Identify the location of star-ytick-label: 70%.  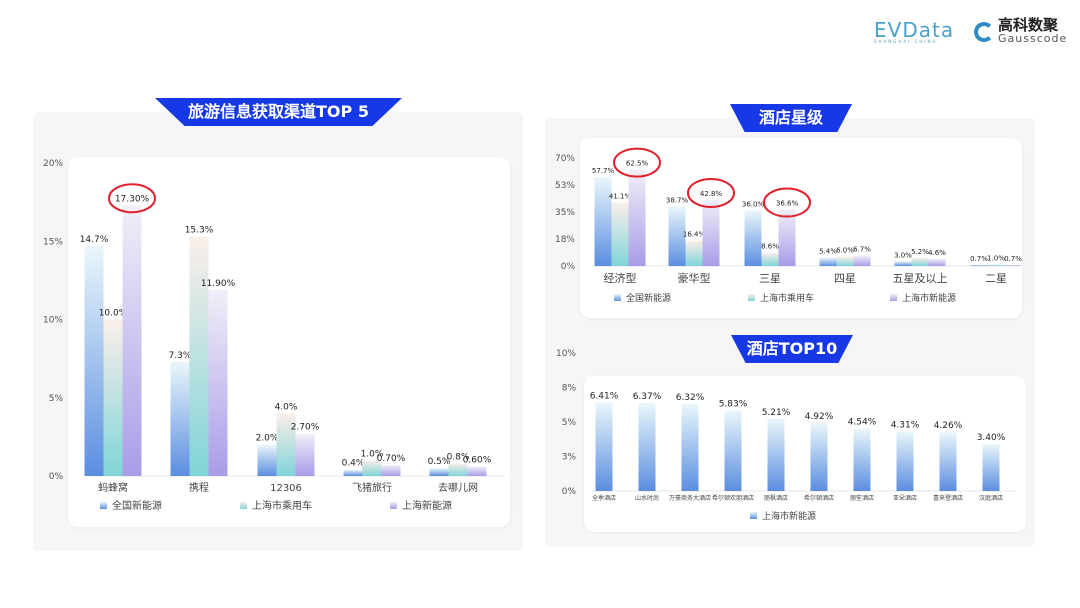
(565, 159).